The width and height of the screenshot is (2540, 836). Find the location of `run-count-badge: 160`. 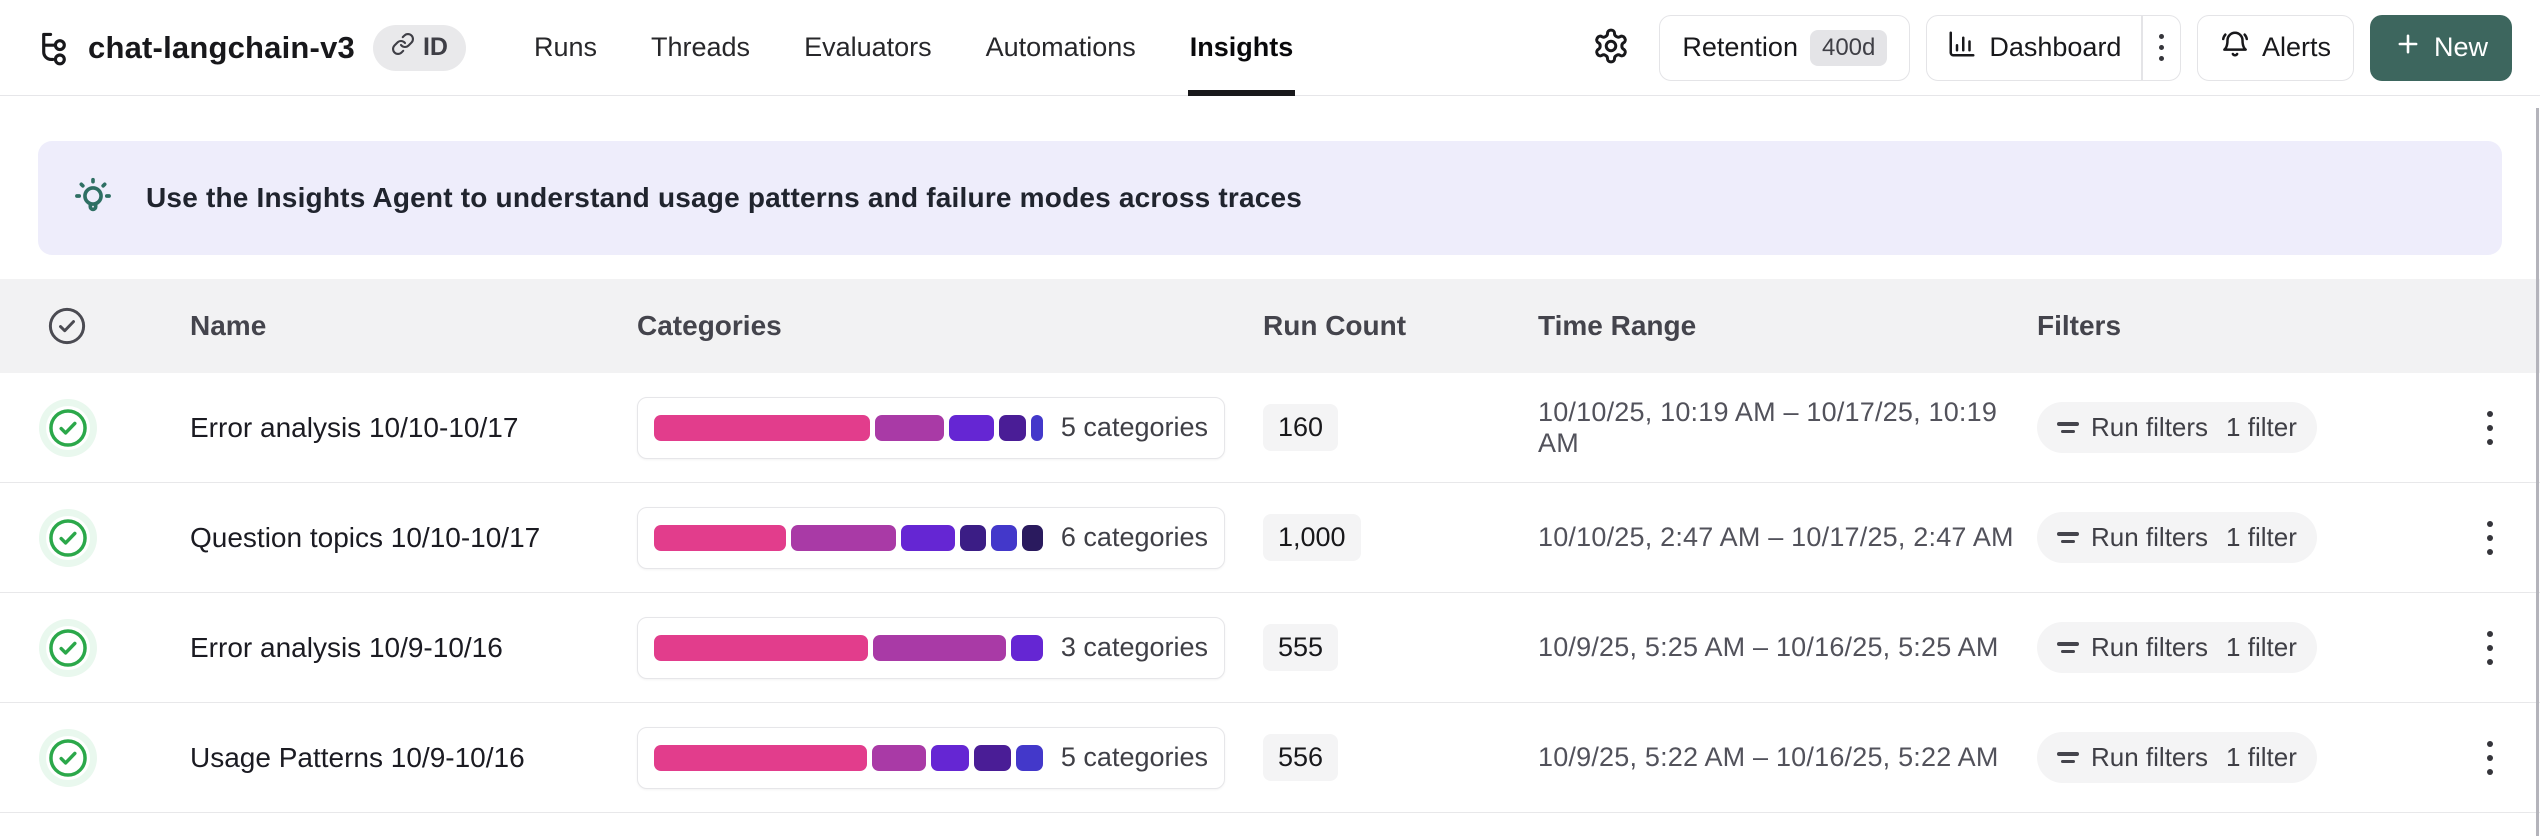

run-count-badge: 160 is located at coordinates (1301, 427).